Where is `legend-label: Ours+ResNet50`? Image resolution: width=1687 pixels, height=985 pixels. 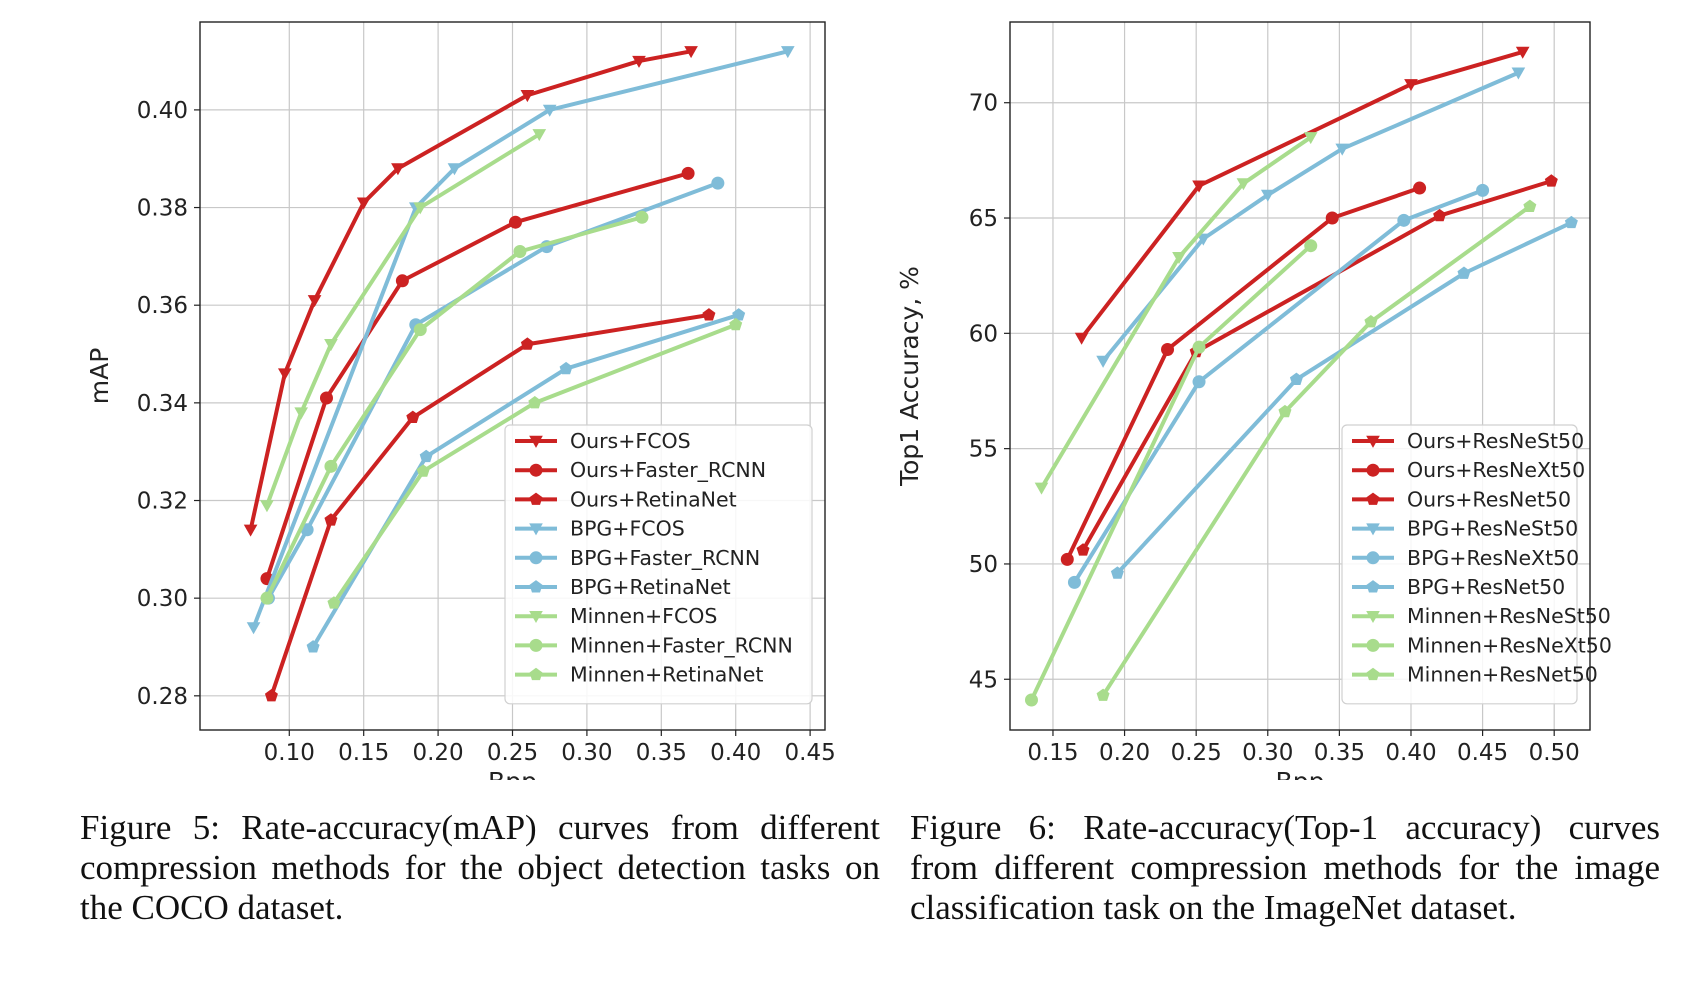 legend-label: Ours+ResNet50 is located at coordinates (1489, 499).